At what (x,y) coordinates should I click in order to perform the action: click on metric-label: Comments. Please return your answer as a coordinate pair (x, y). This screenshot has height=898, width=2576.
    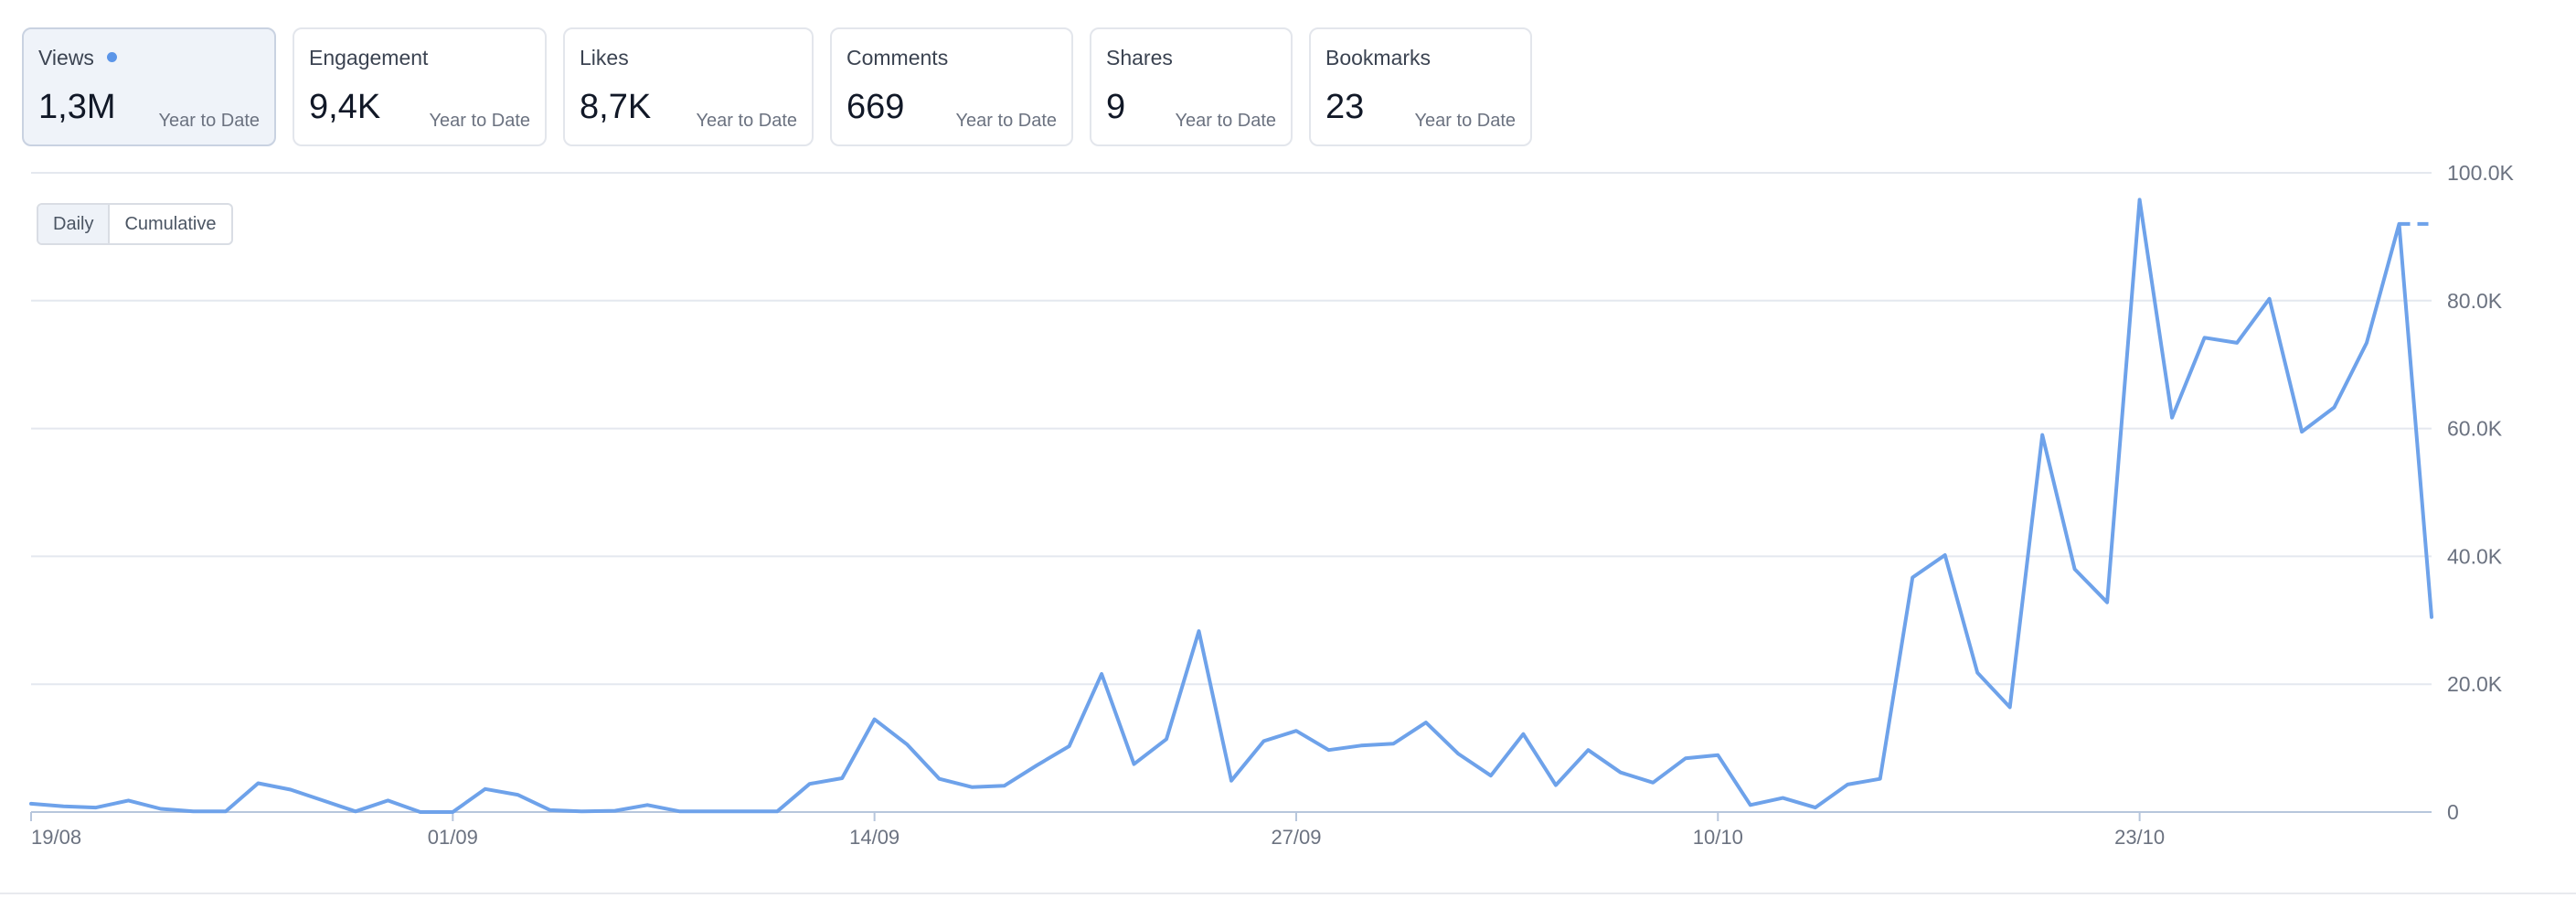
    Looking at the image, I should click on (897, 58).